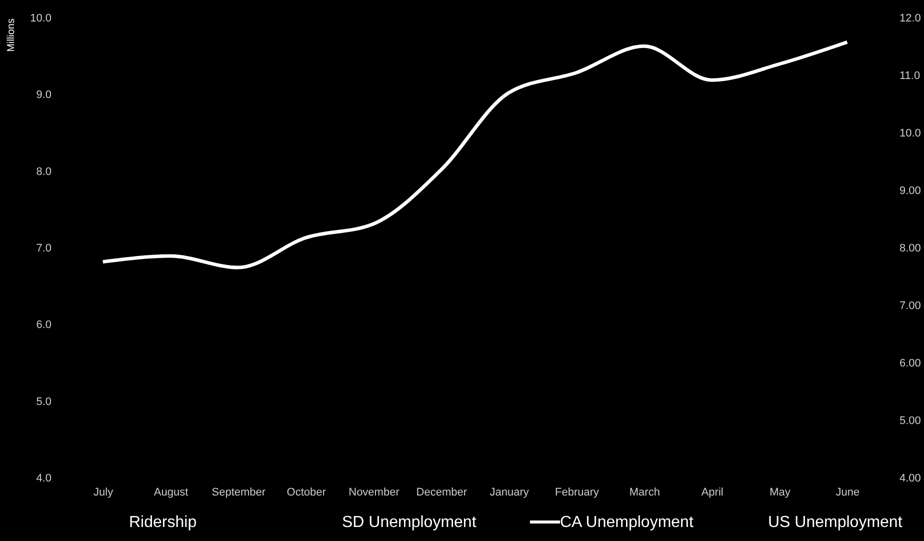 The height and width of the screenshot is (541, 924). I want to click on y-tick-label: 10.0, so click(41, 18).